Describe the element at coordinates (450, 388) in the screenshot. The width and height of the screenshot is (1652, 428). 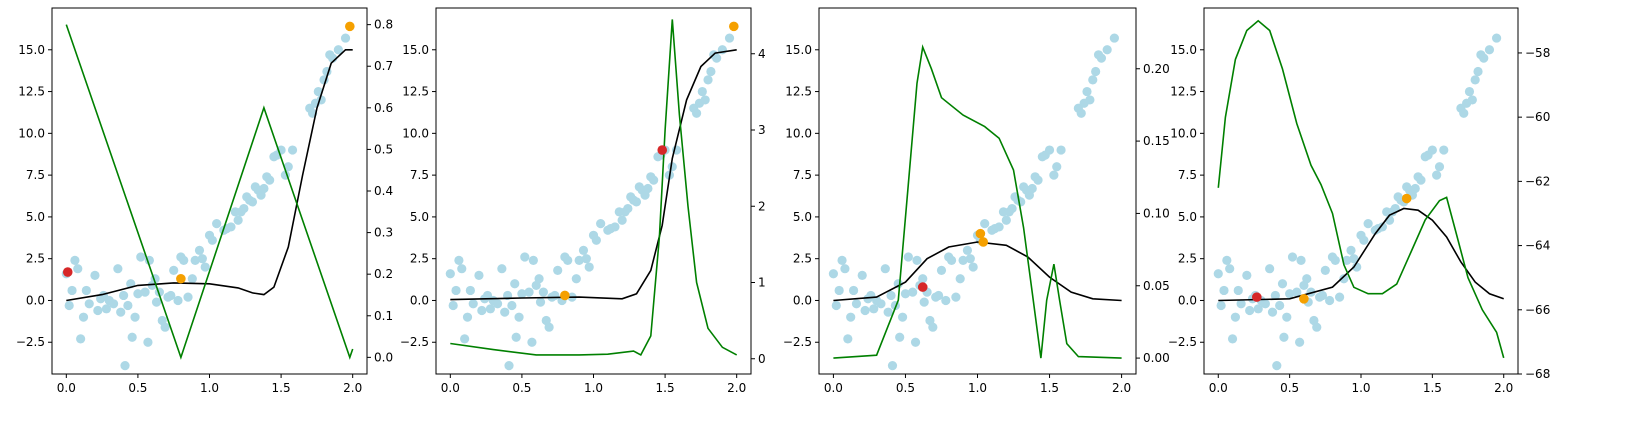
I see `x-tick-label: 0.0` at that location.